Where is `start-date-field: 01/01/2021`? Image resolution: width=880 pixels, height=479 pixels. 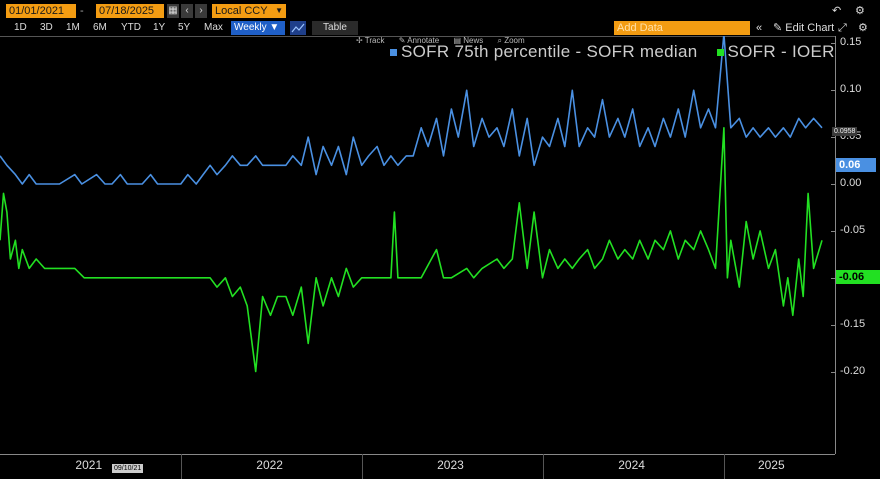 start-date-field: 01/01/2021 is located at coordinates (41, 11).